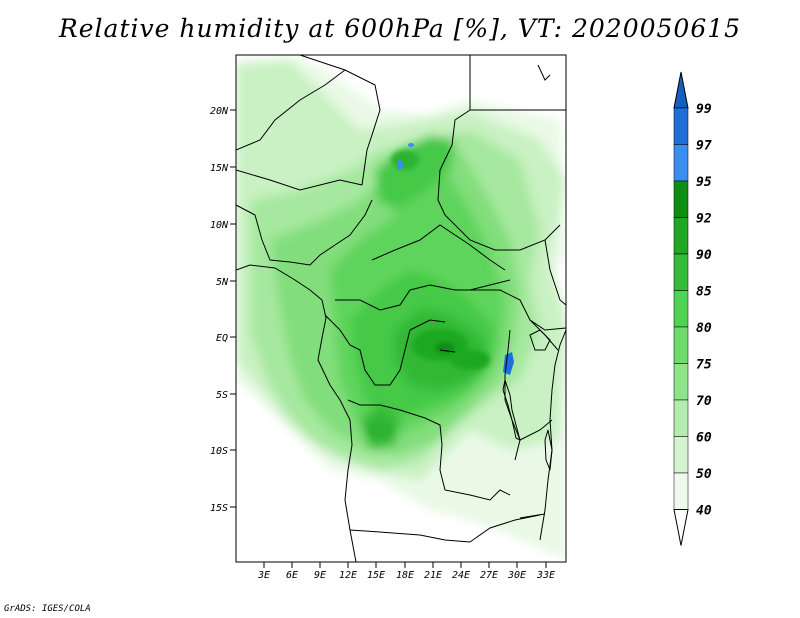  I want to click on lat-tick: 10S, so click(223, 451).